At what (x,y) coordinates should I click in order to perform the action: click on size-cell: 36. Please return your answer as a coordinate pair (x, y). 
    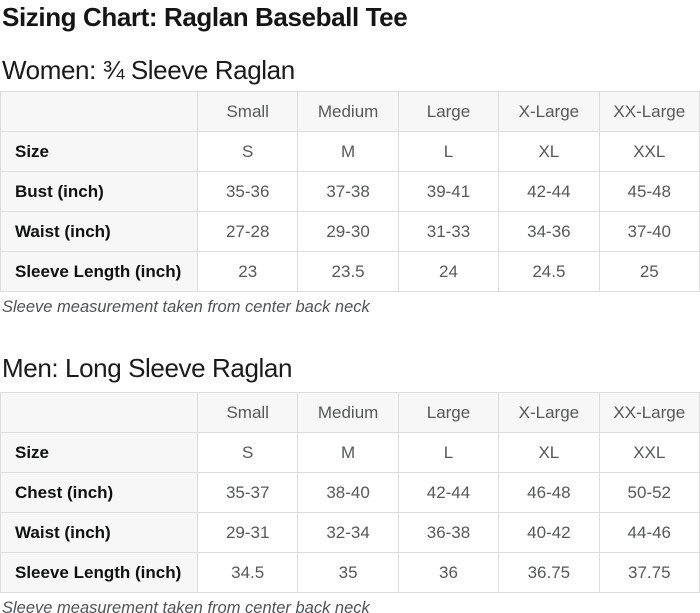
    Looking at the image, I should click on (448, 572).